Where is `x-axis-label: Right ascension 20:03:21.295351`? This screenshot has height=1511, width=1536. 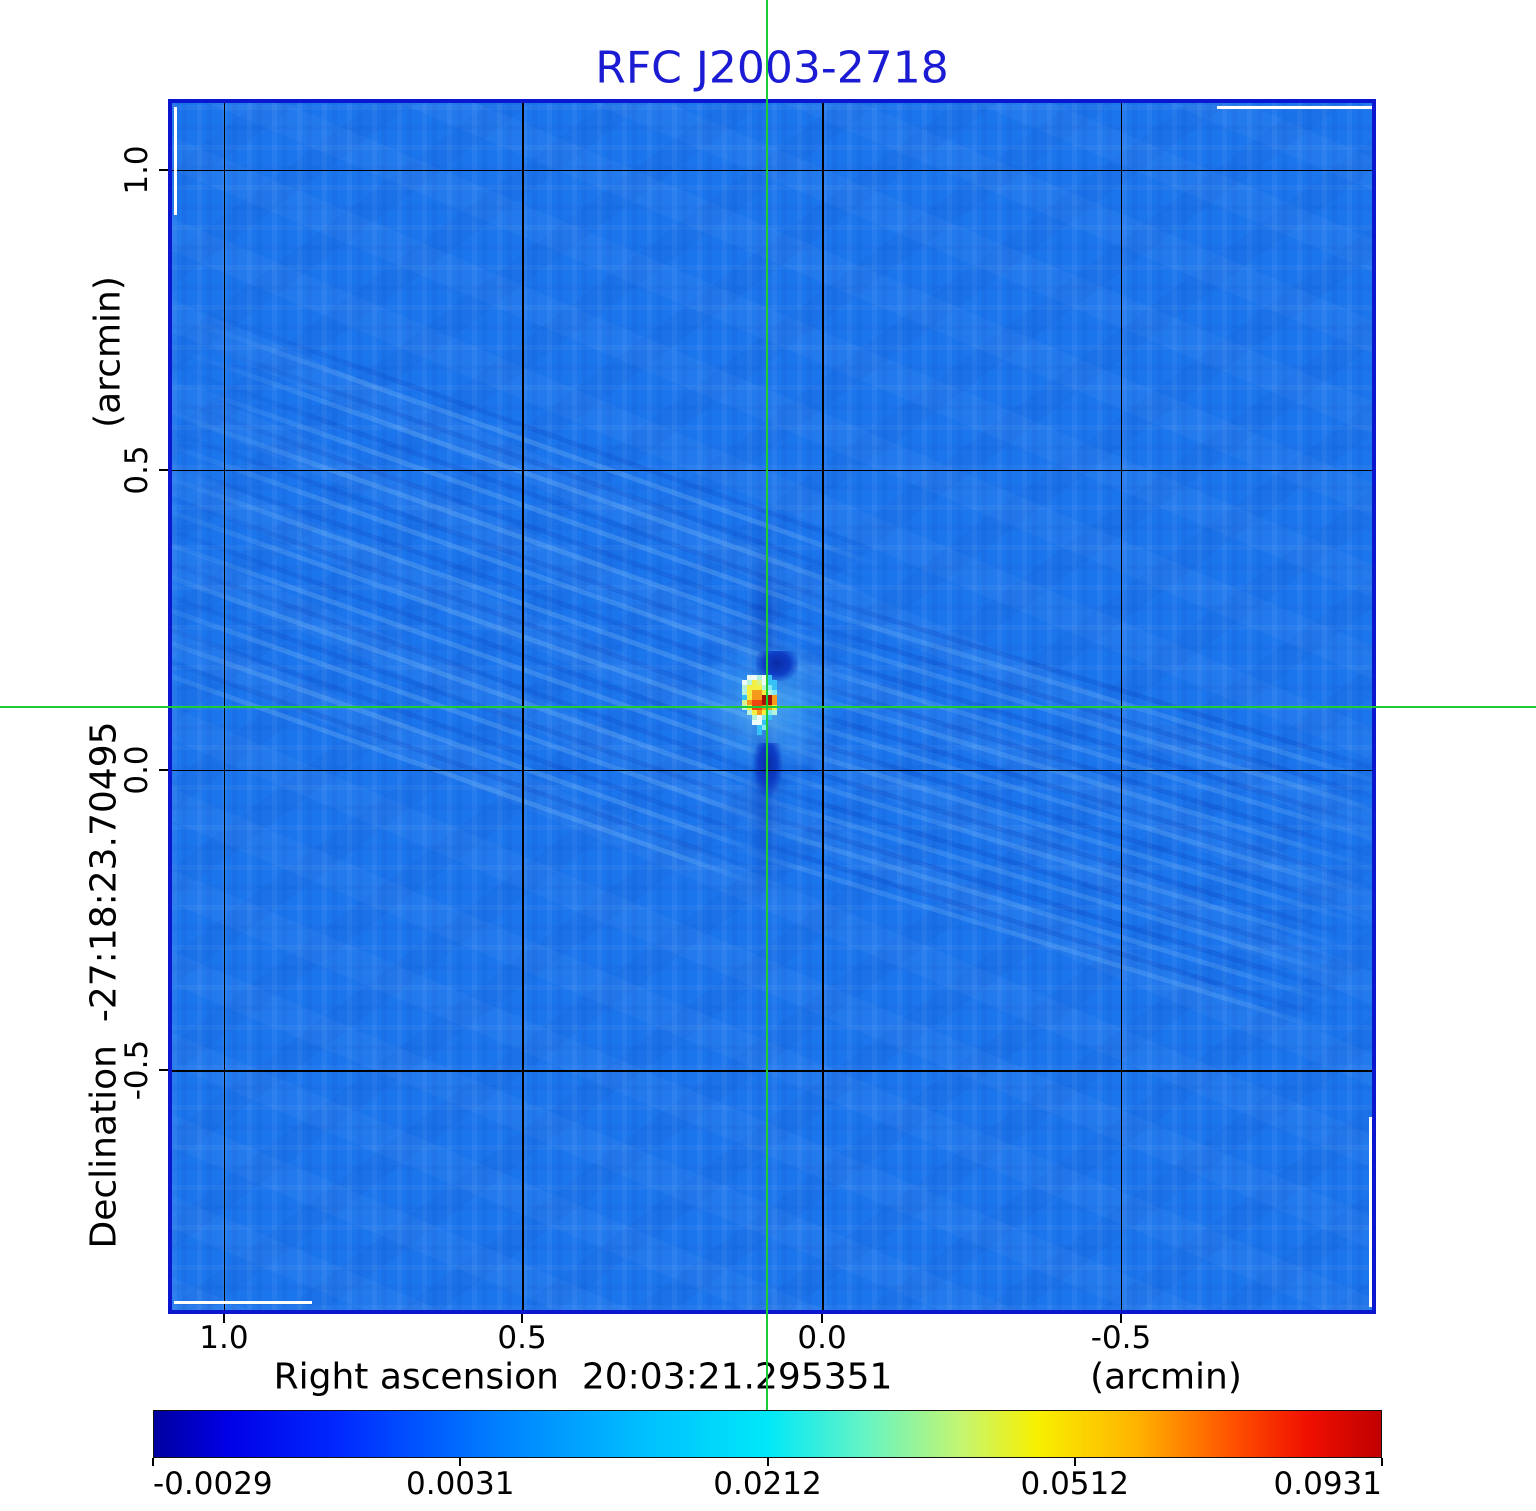 x-axis-label: Right ascension 20:03:21.295351 is located at coordinates (583, 1377).